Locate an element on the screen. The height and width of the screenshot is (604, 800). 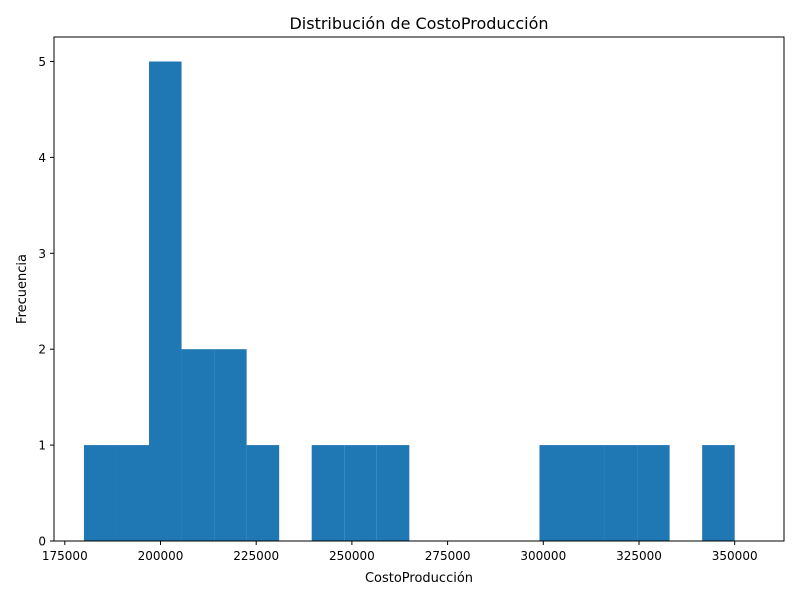
x-tick-label-3: 250000 is located at coordinates (352, 556).